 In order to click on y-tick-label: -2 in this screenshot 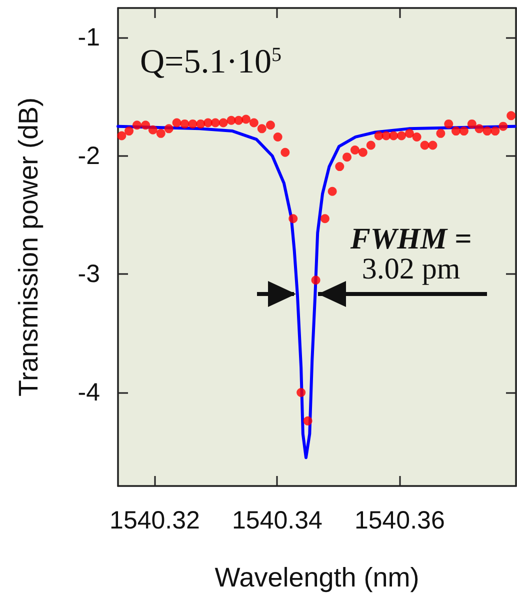, I will do `click(89, 156)`.